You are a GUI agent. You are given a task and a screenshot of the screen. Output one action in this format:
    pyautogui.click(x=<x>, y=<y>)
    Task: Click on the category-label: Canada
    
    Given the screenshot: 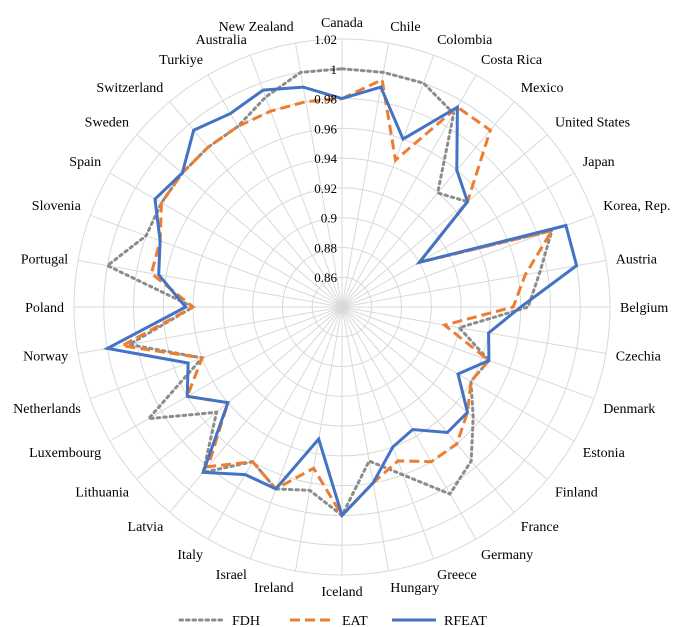 What is the action you would take?
    pyautogui.click(x=342, y=23)
    